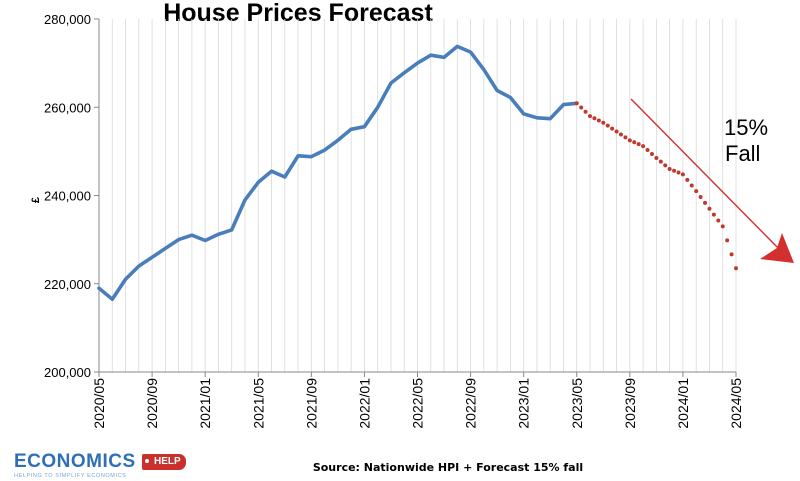 The image size is (800, 481). Describe the element at coordinates (683, 403) in the screenshot. I see `x-tick-label: 2024/01` at that location.